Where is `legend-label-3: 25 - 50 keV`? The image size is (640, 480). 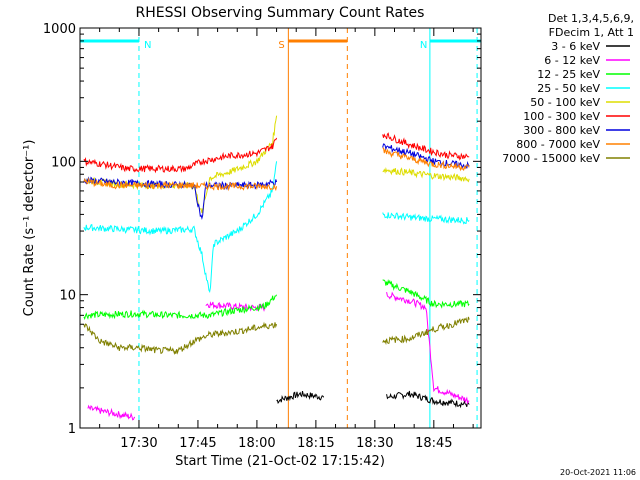
legend-label-3: 25 - 50 keV is located at coordinates (568, 88).